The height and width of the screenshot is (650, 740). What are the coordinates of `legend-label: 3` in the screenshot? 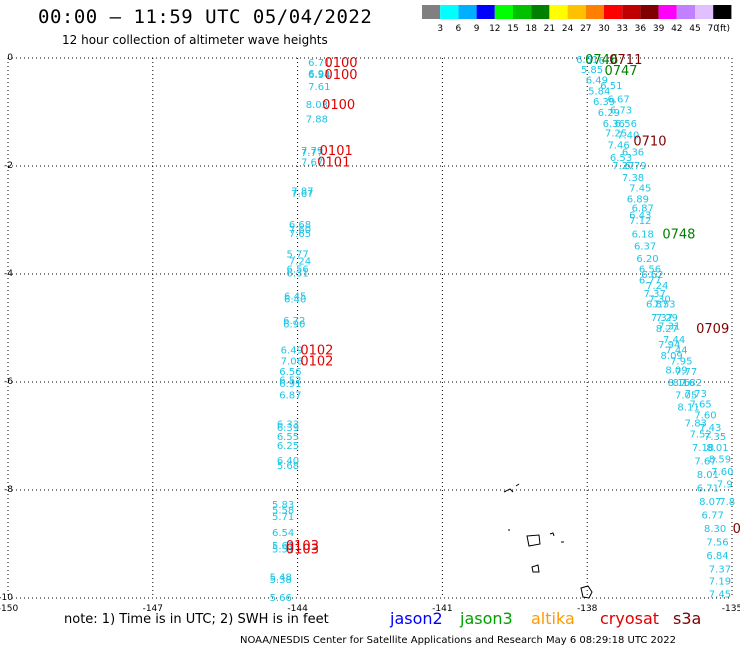 It's located at (440, 29).